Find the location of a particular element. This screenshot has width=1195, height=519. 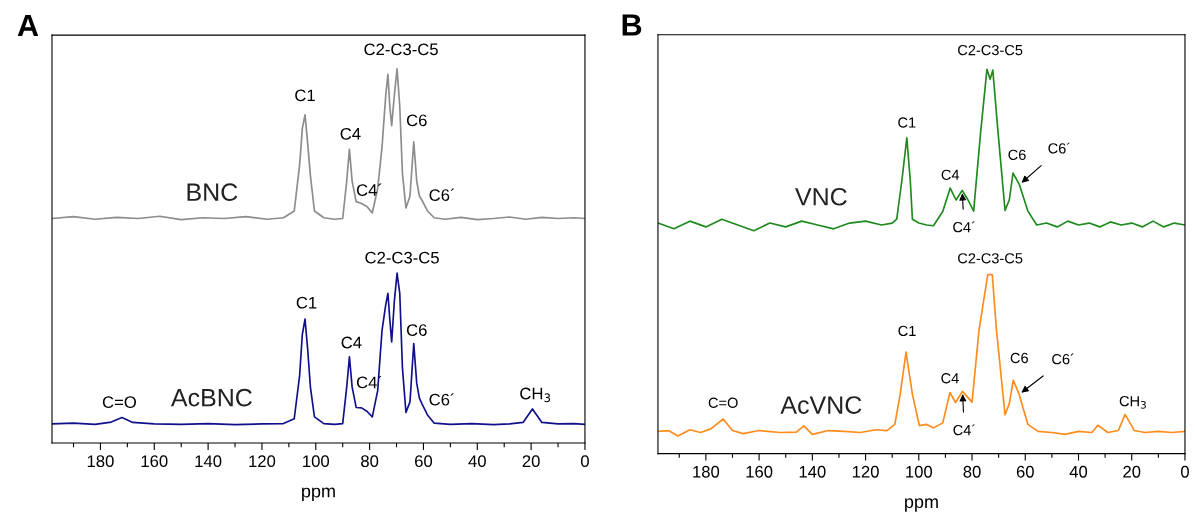

series-label: AcVNC is located at coordinates (821, 405).